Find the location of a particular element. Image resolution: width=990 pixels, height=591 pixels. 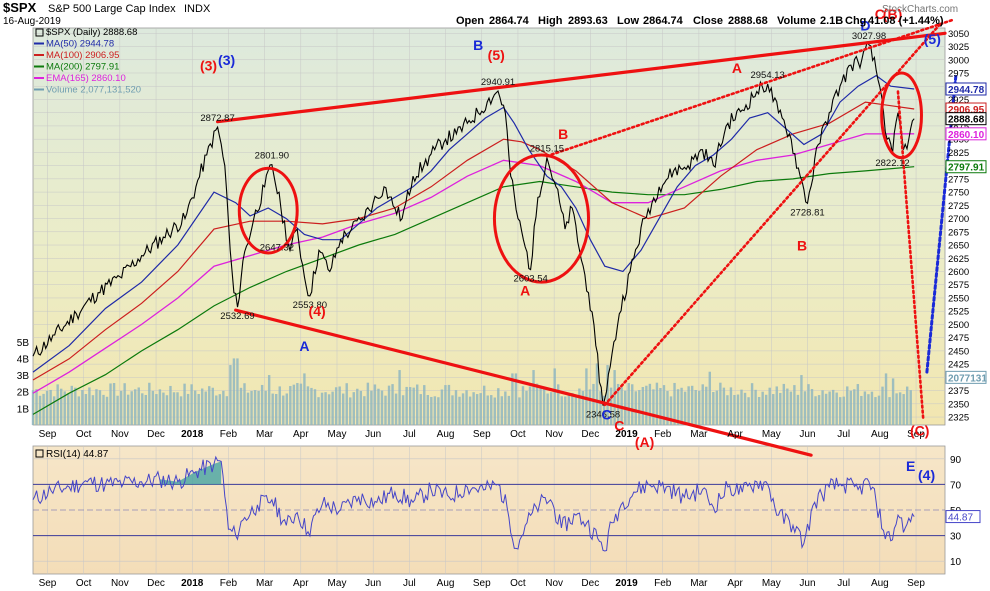

month-tick-label: 2019 is located at coordinates (626, 434).